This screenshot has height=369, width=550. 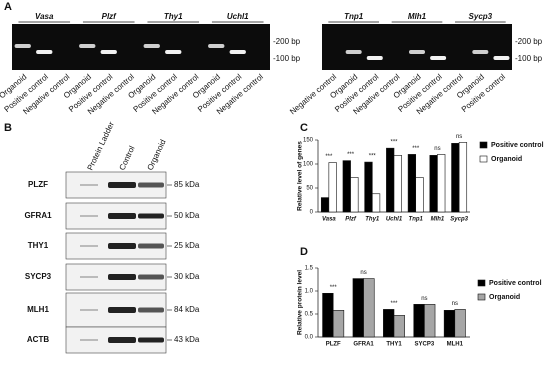 I want to click on x-tick-label: PLZF, so click(x=333, y=345).